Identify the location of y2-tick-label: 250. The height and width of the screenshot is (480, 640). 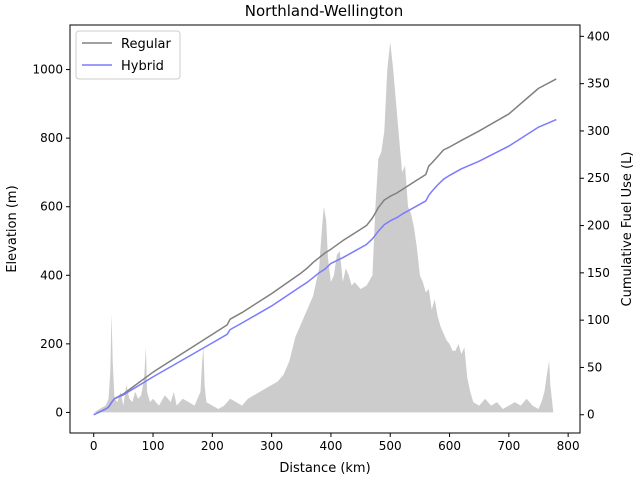
(598, 178).